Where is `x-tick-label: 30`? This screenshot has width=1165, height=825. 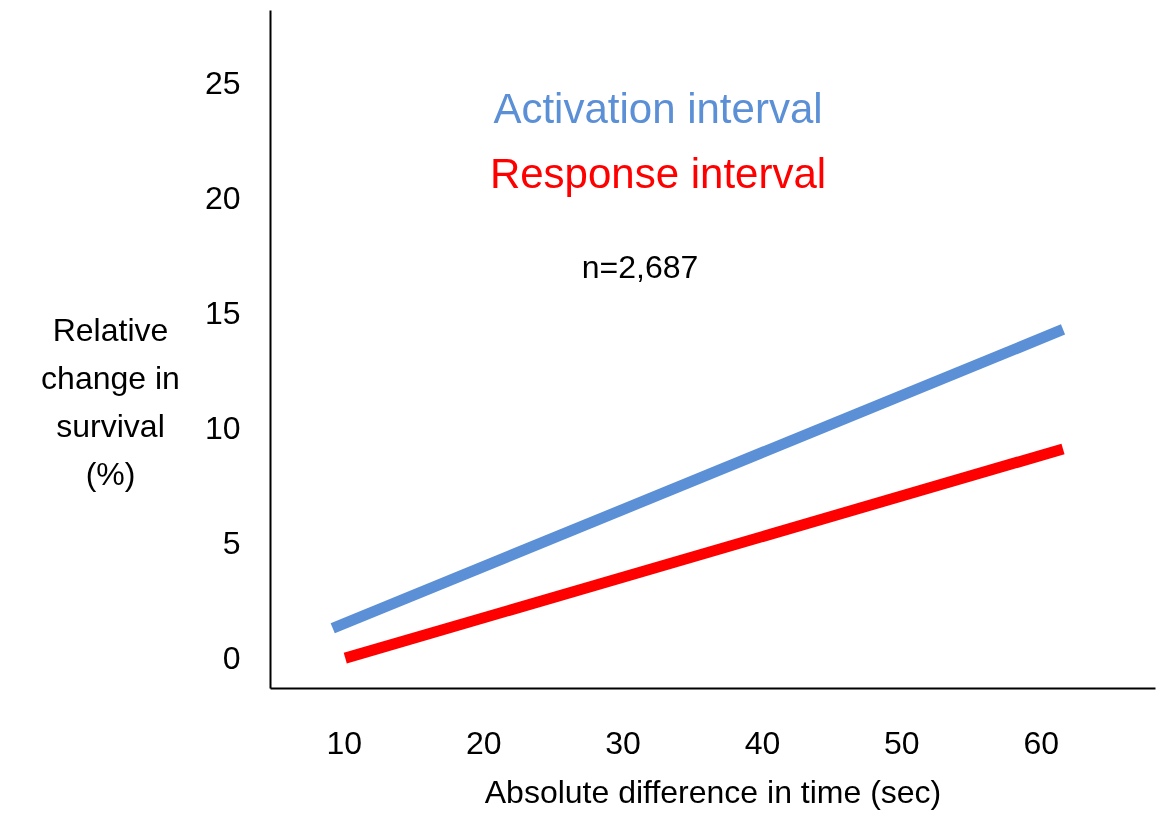
x-tick-label: 30 is located at coordinates (623, 742).